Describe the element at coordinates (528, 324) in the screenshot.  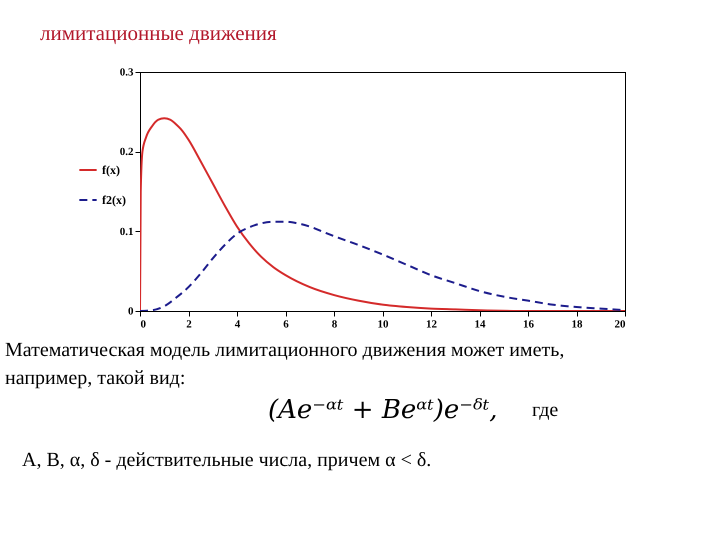
I see `x-tick-label: 16` at that location.